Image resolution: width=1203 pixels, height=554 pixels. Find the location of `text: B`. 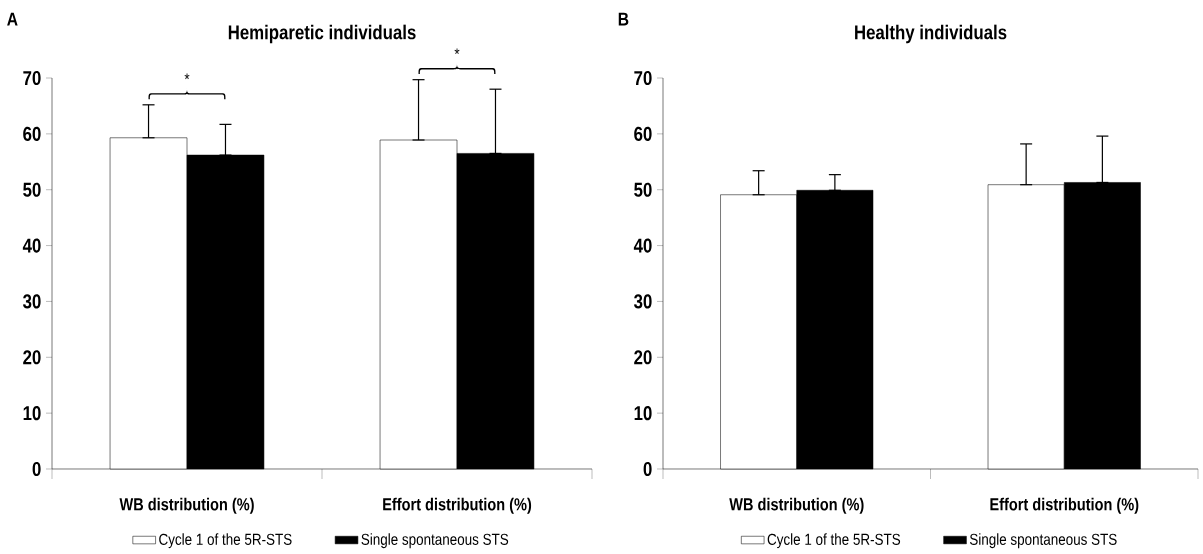

text: B is located at coordinates (623, 19).